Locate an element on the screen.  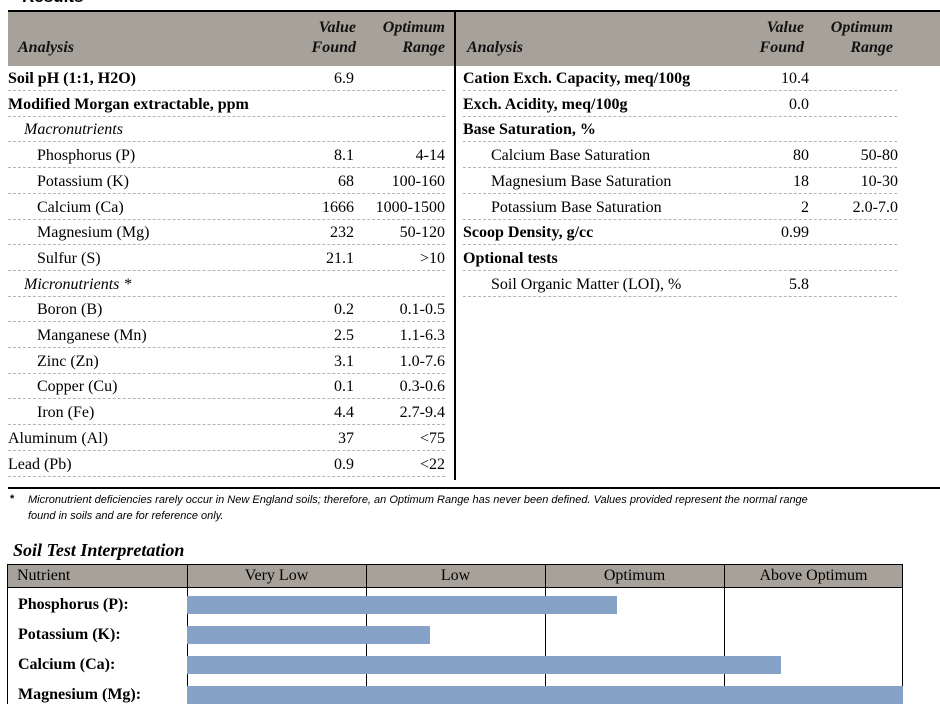
value-found: 80 is located at coordinates (801, 156).